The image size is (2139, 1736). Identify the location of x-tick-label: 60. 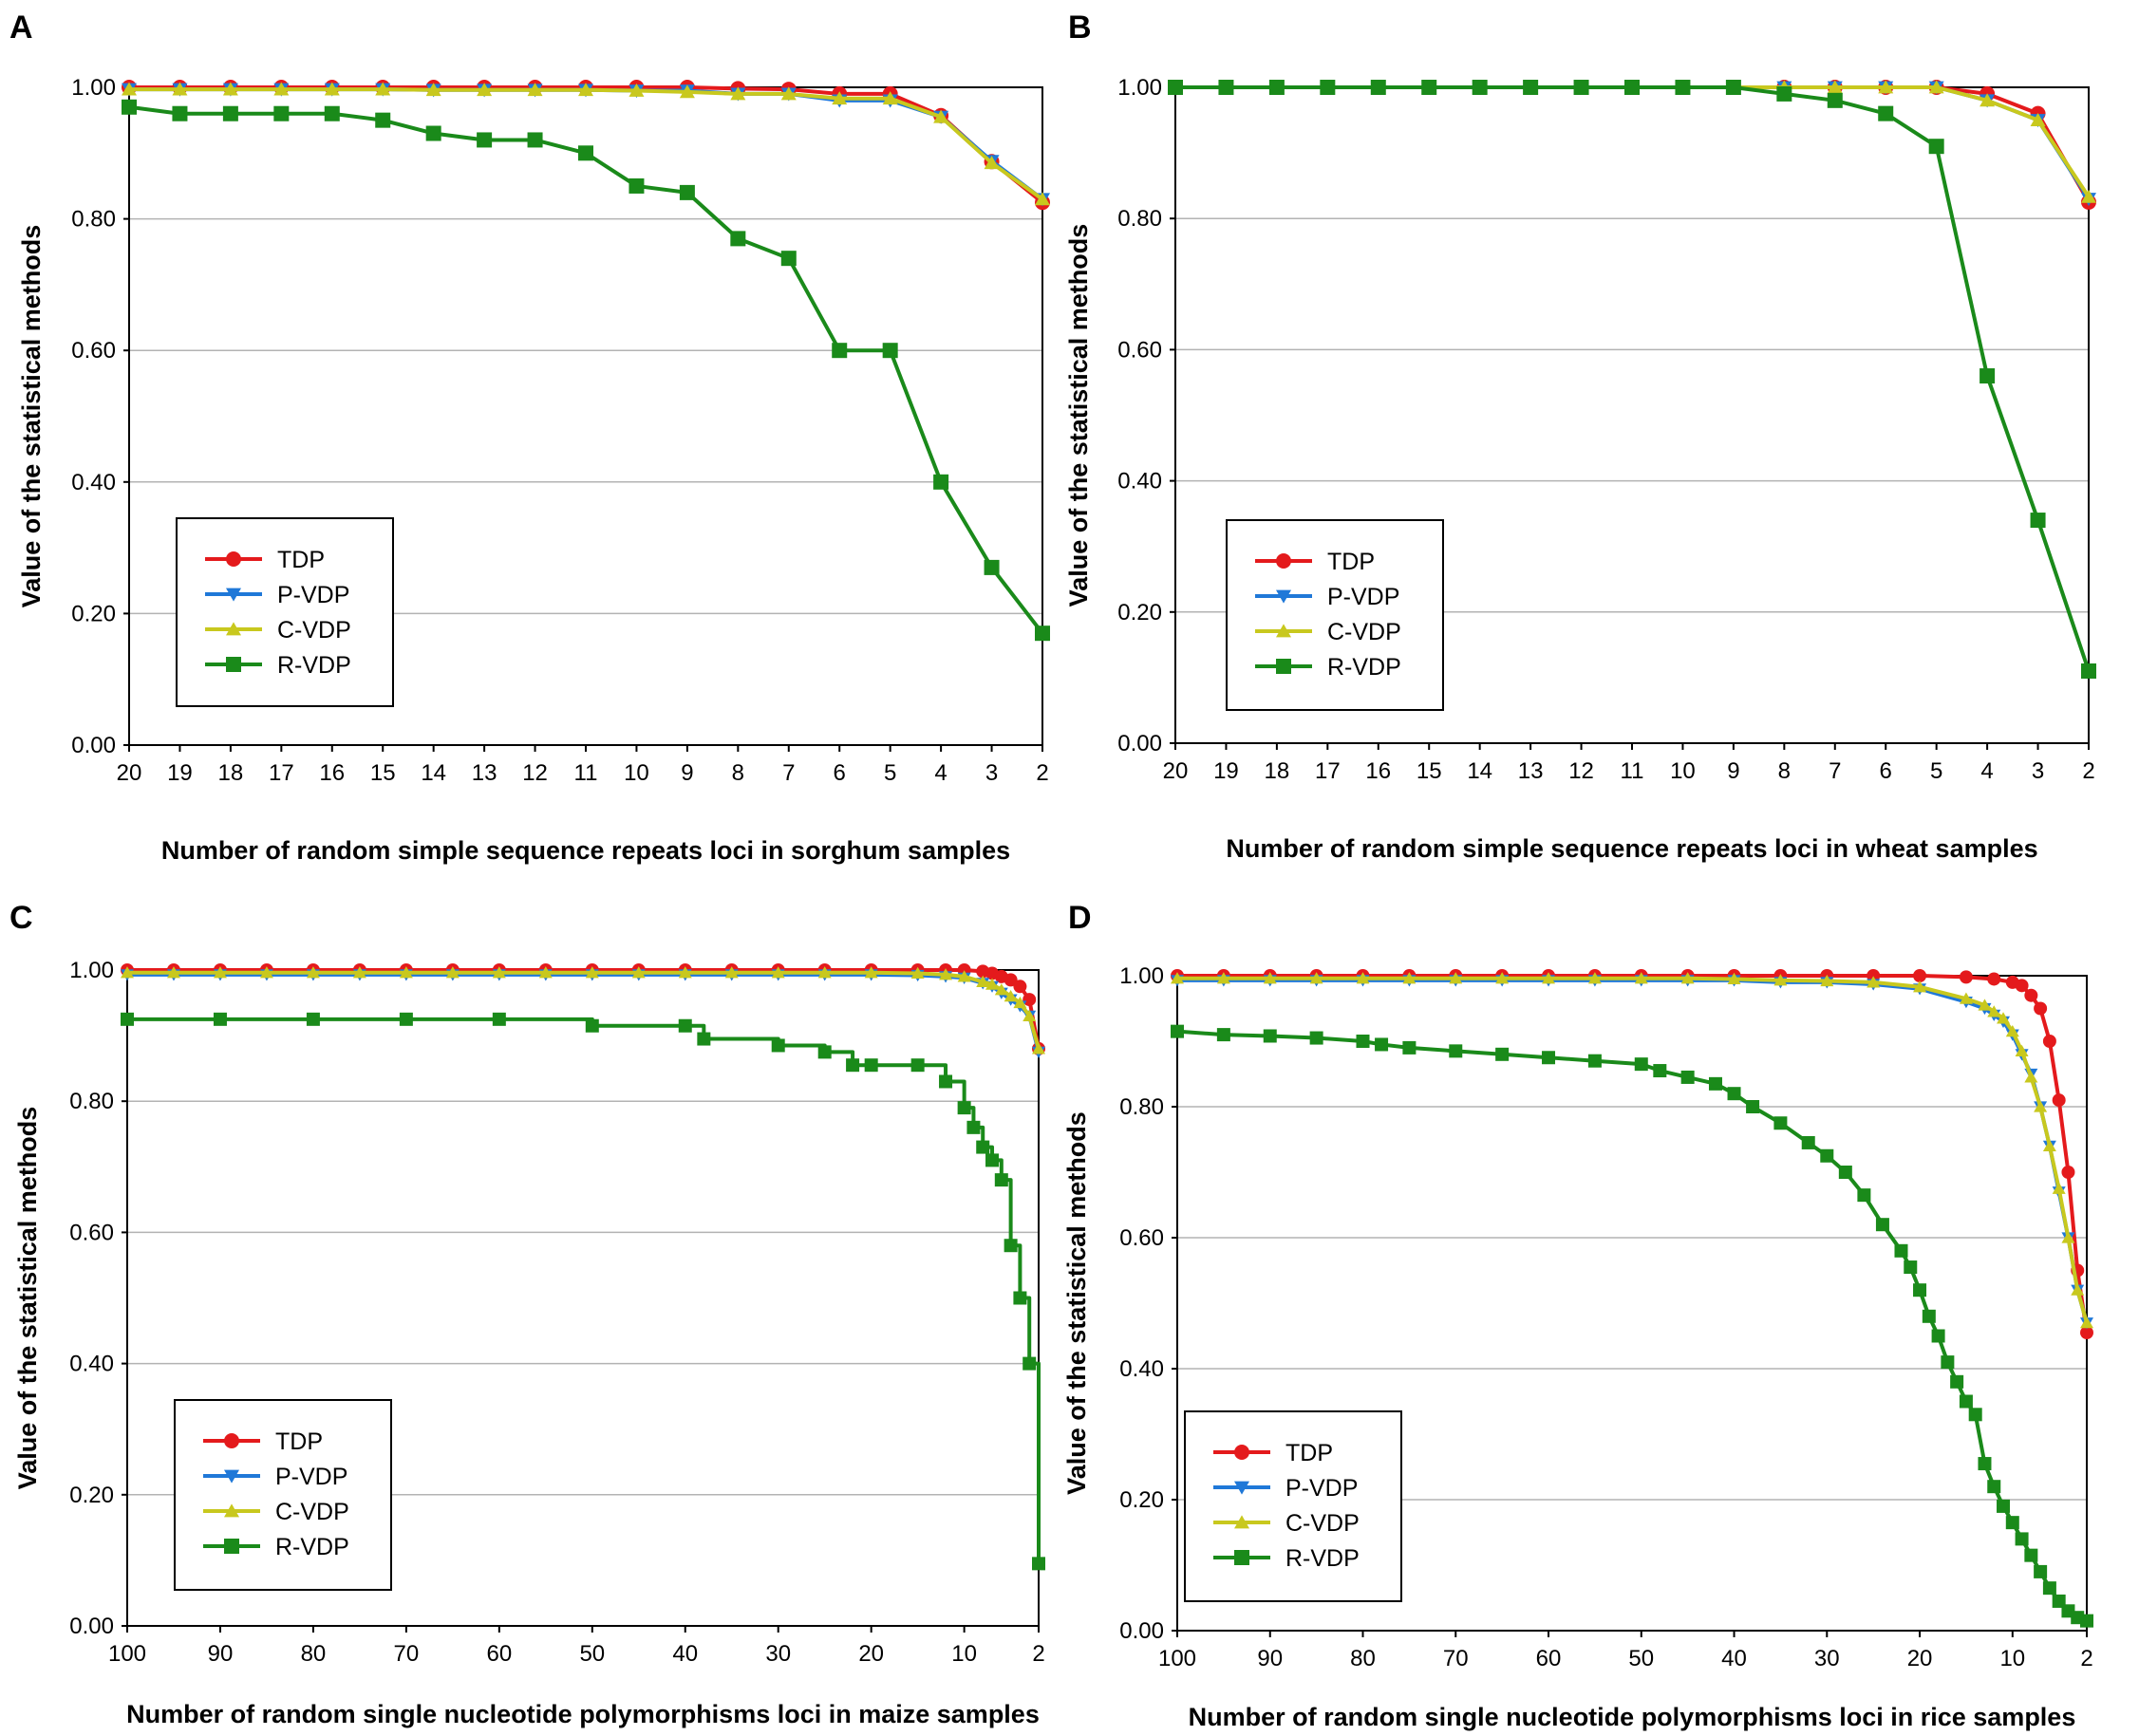
(499, 1654).